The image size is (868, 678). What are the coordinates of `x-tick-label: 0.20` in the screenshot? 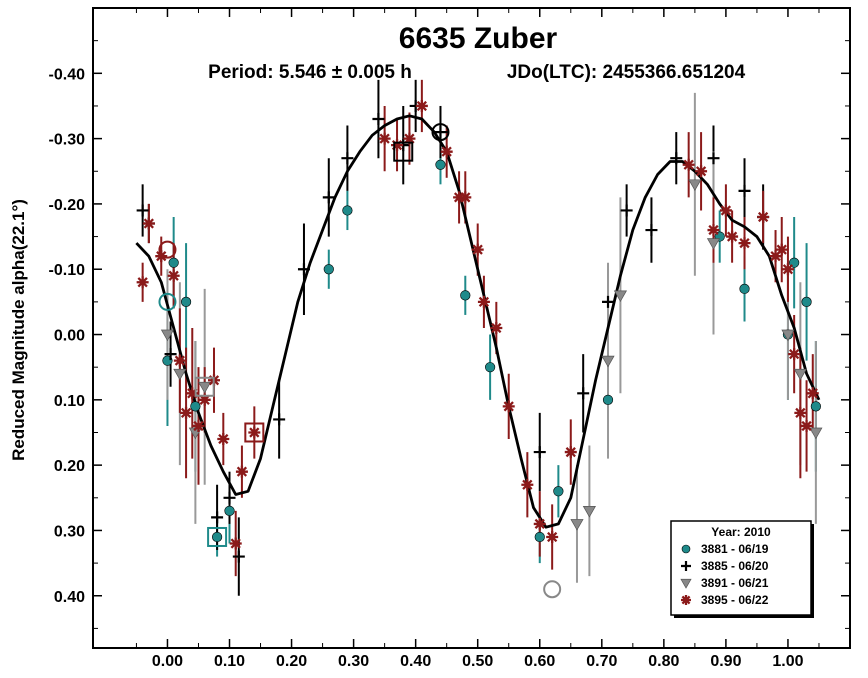 It's located at (291, 661).